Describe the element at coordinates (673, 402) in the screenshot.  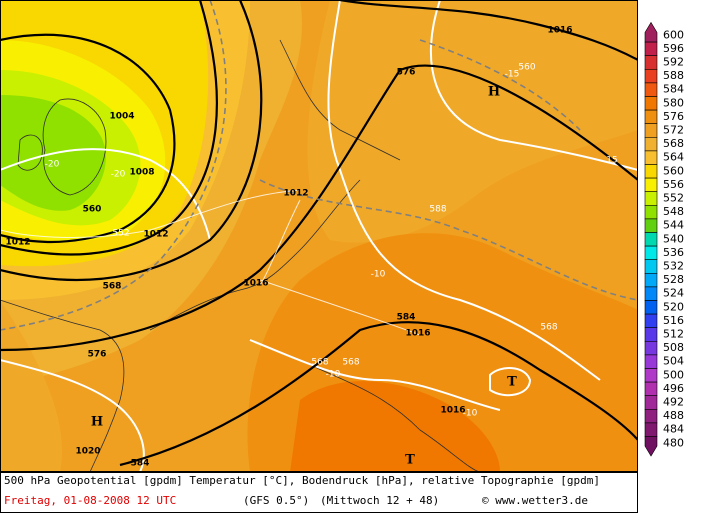
I see `colorbar-label: 492` at that location.